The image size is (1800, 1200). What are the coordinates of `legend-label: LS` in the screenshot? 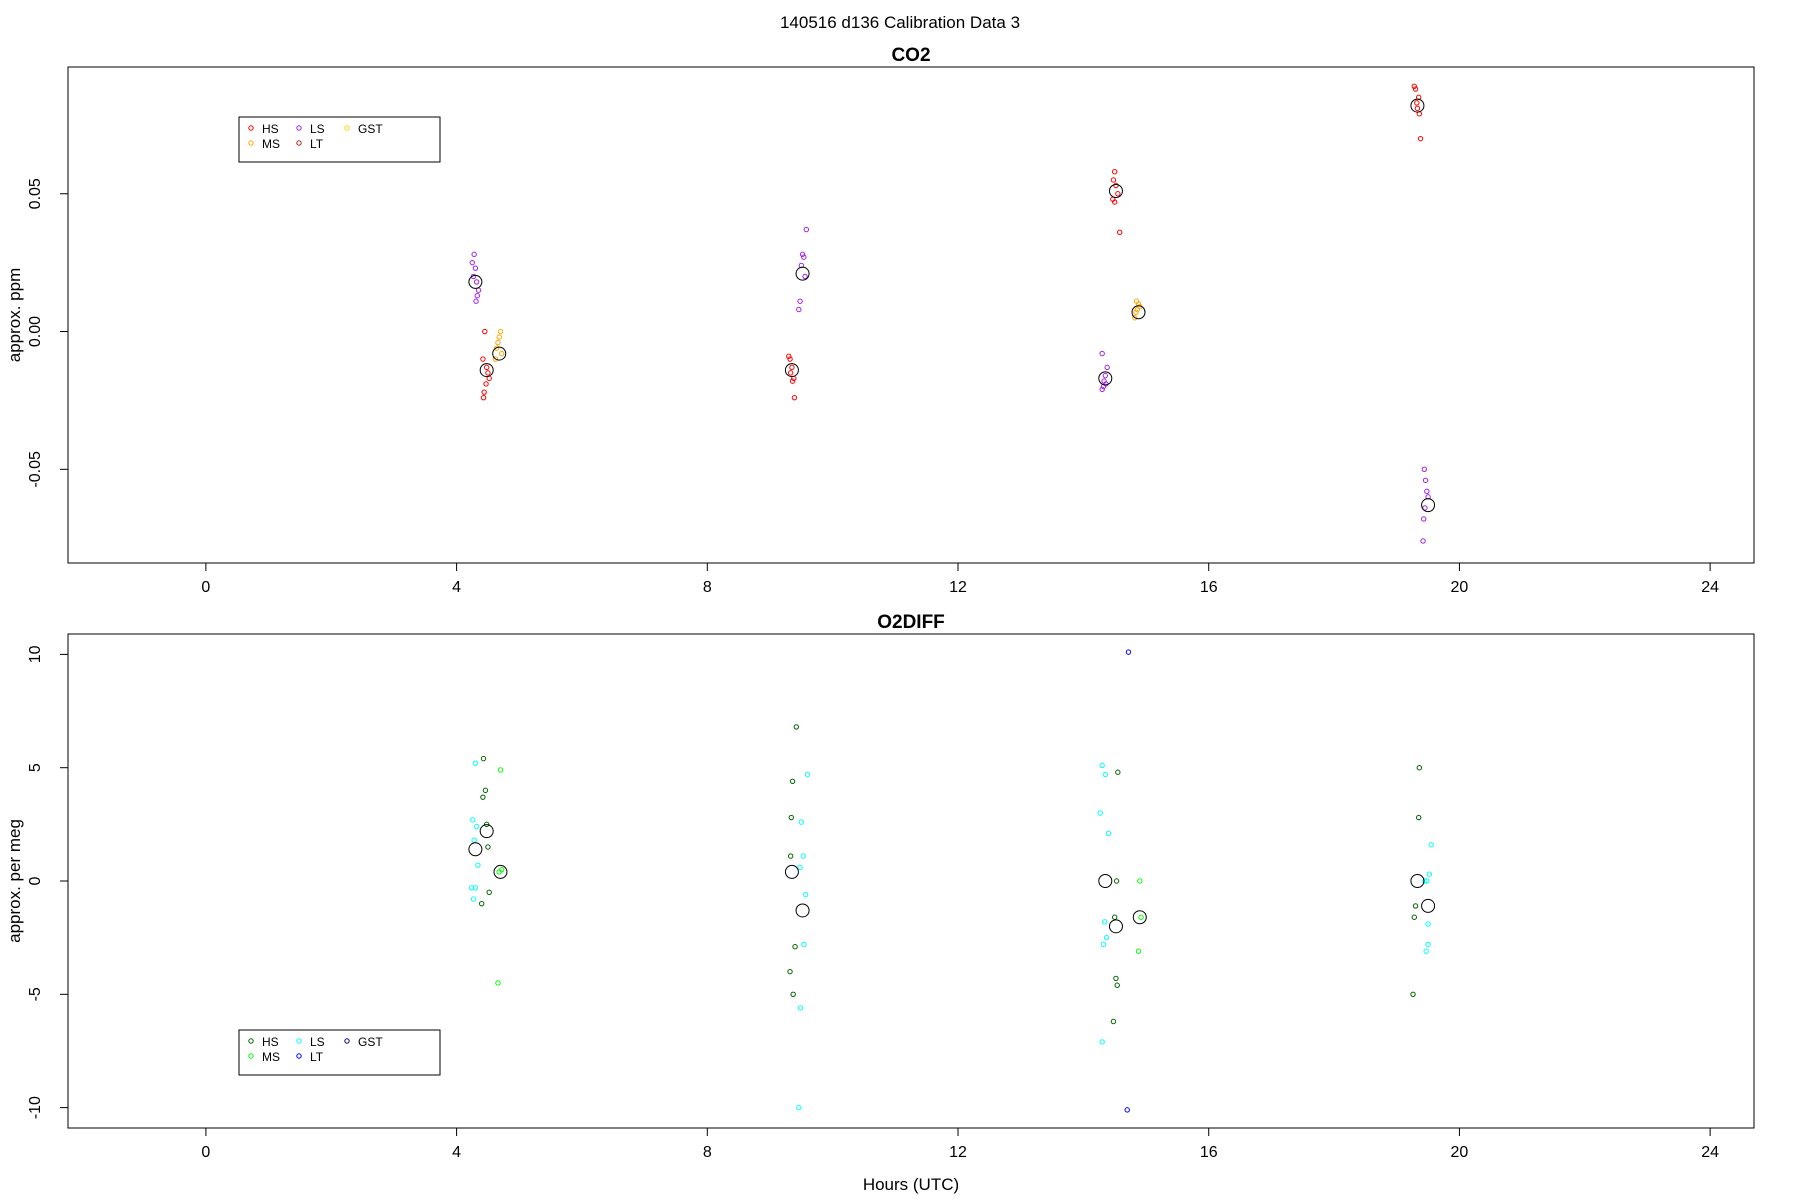 It's located at (317, 1042).